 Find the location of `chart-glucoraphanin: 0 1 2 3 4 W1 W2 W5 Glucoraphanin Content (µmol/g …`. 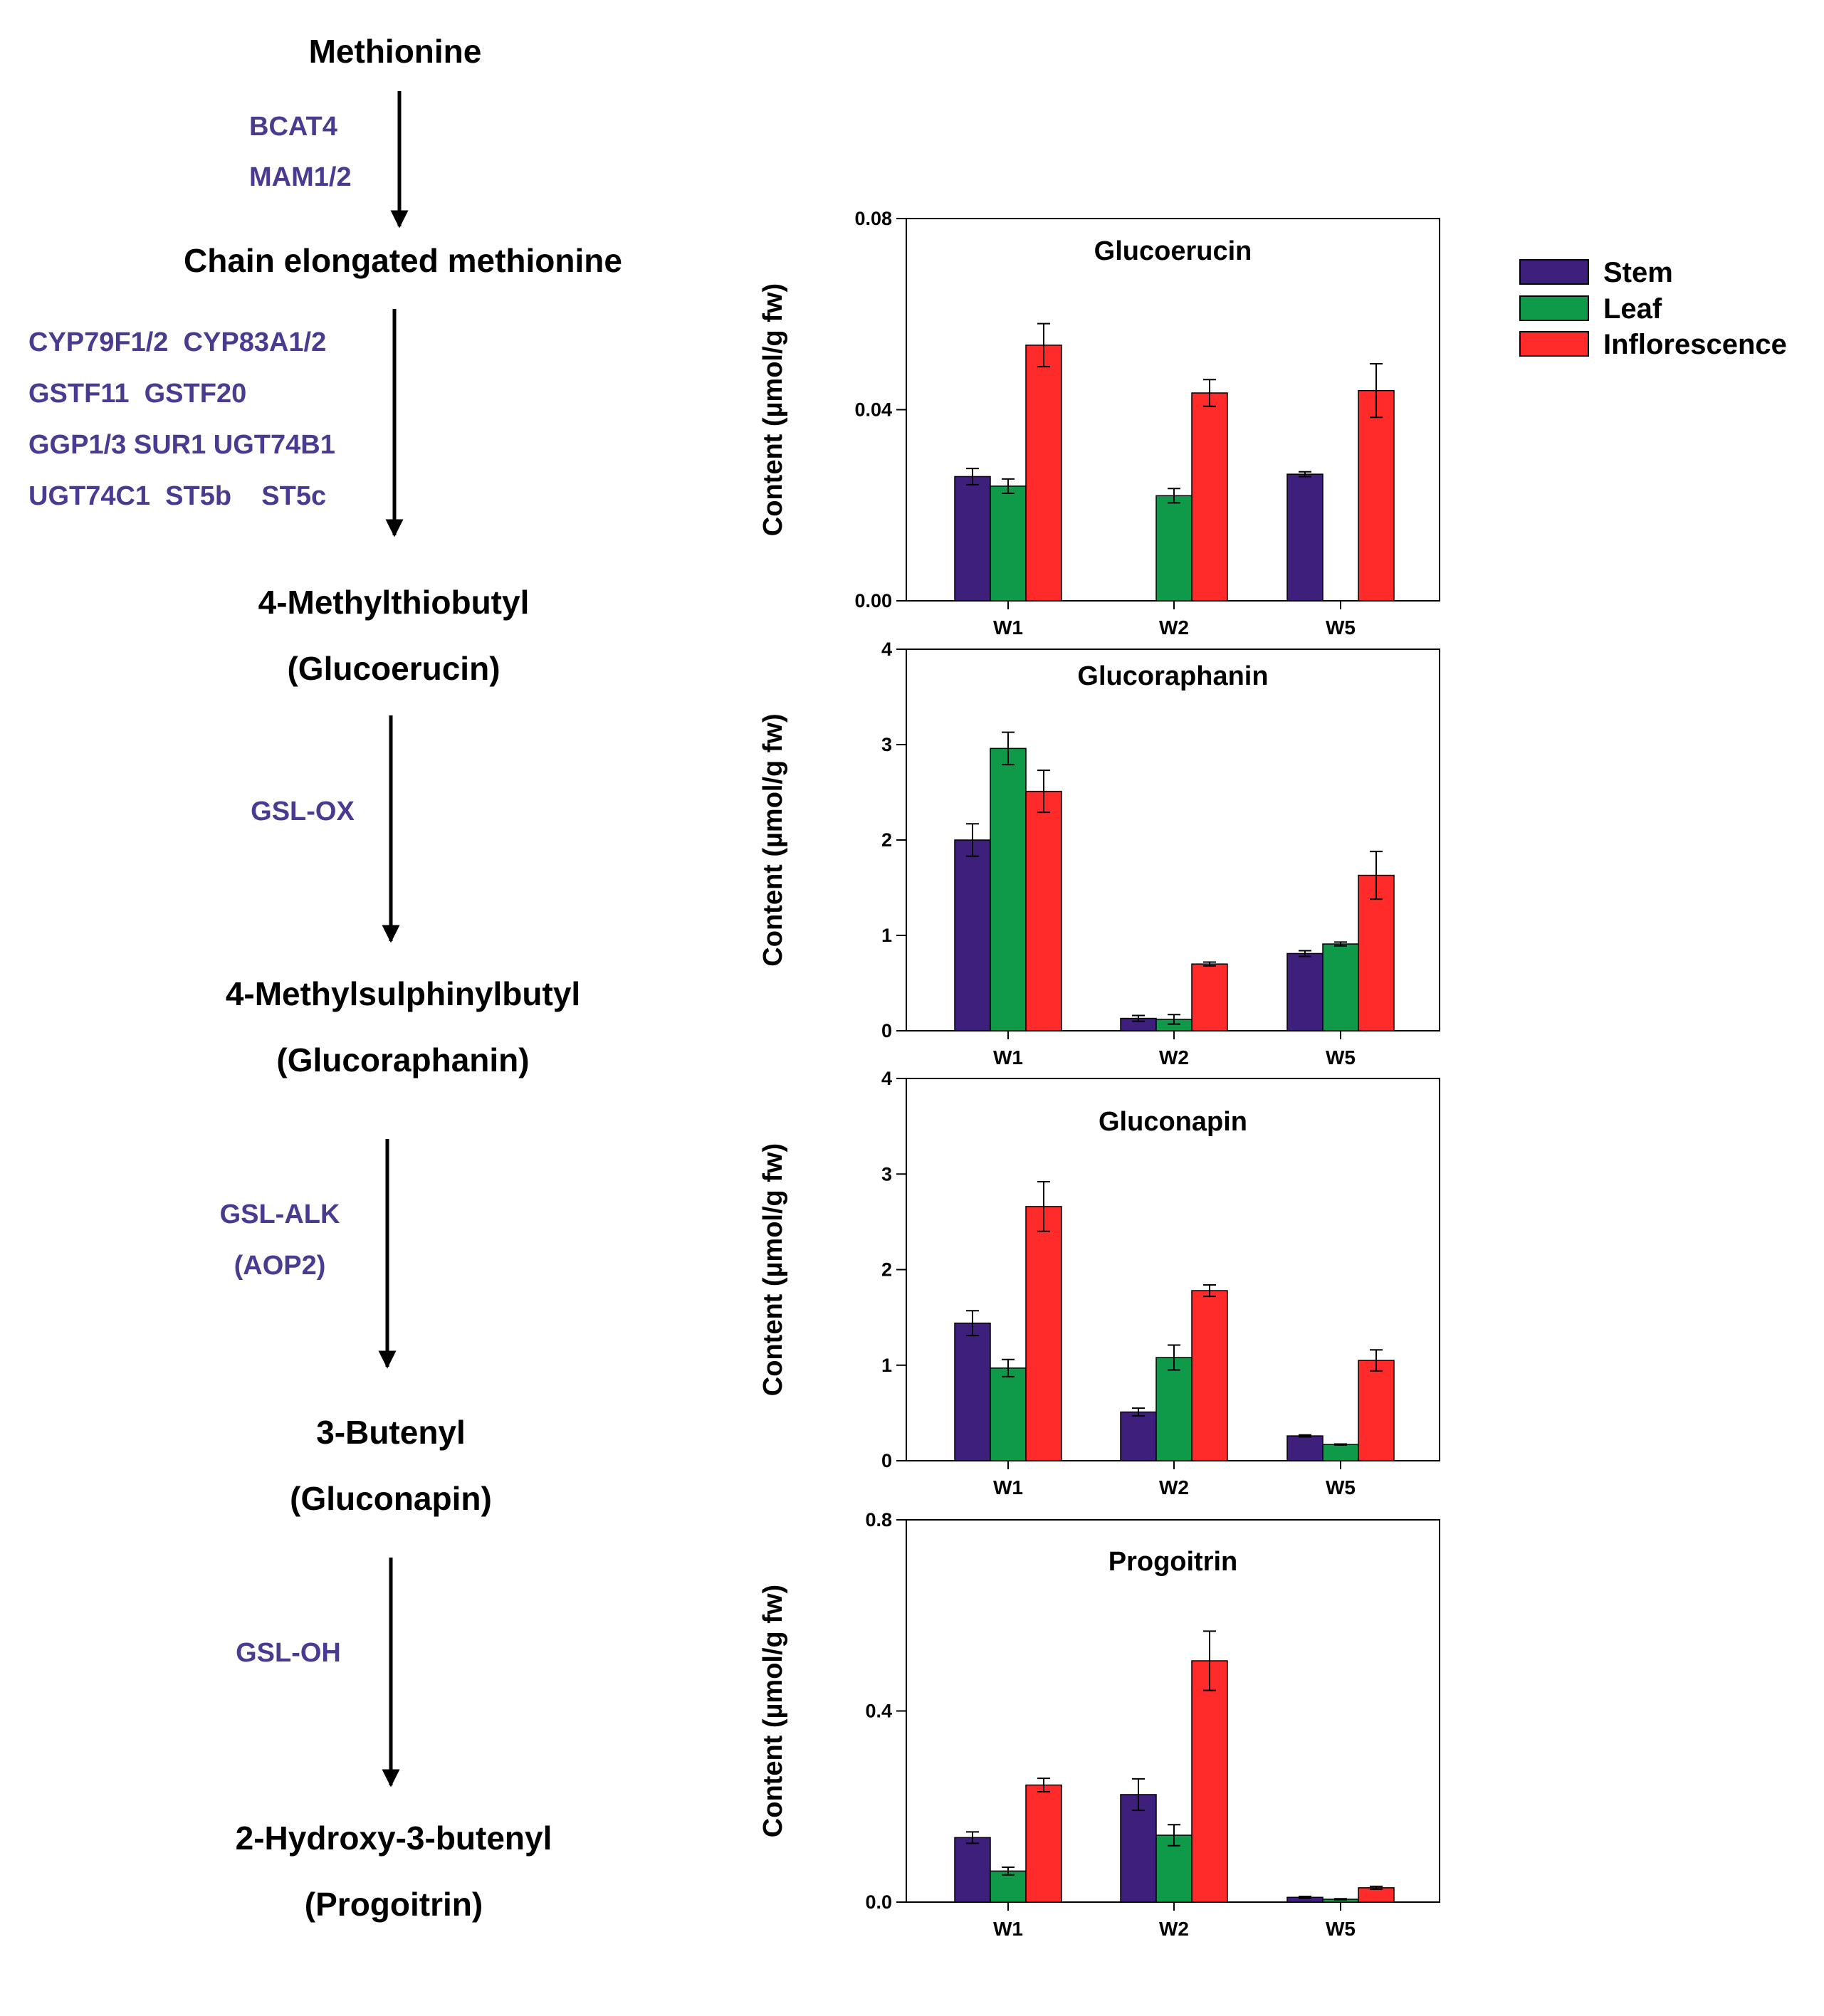

chart-glucoraphanin: 0 1 2 3 4 W1 W2 W5 Glucoraphanin Content (µmol/g … is located at coordinates (1099, 854).